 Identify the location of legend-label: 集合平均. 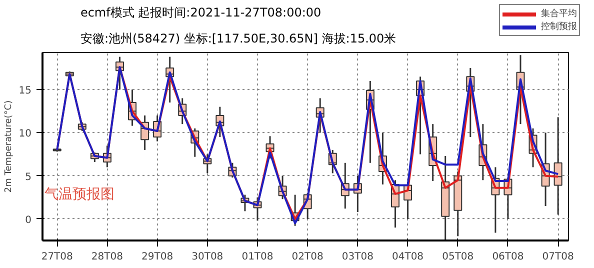
(559, 14).